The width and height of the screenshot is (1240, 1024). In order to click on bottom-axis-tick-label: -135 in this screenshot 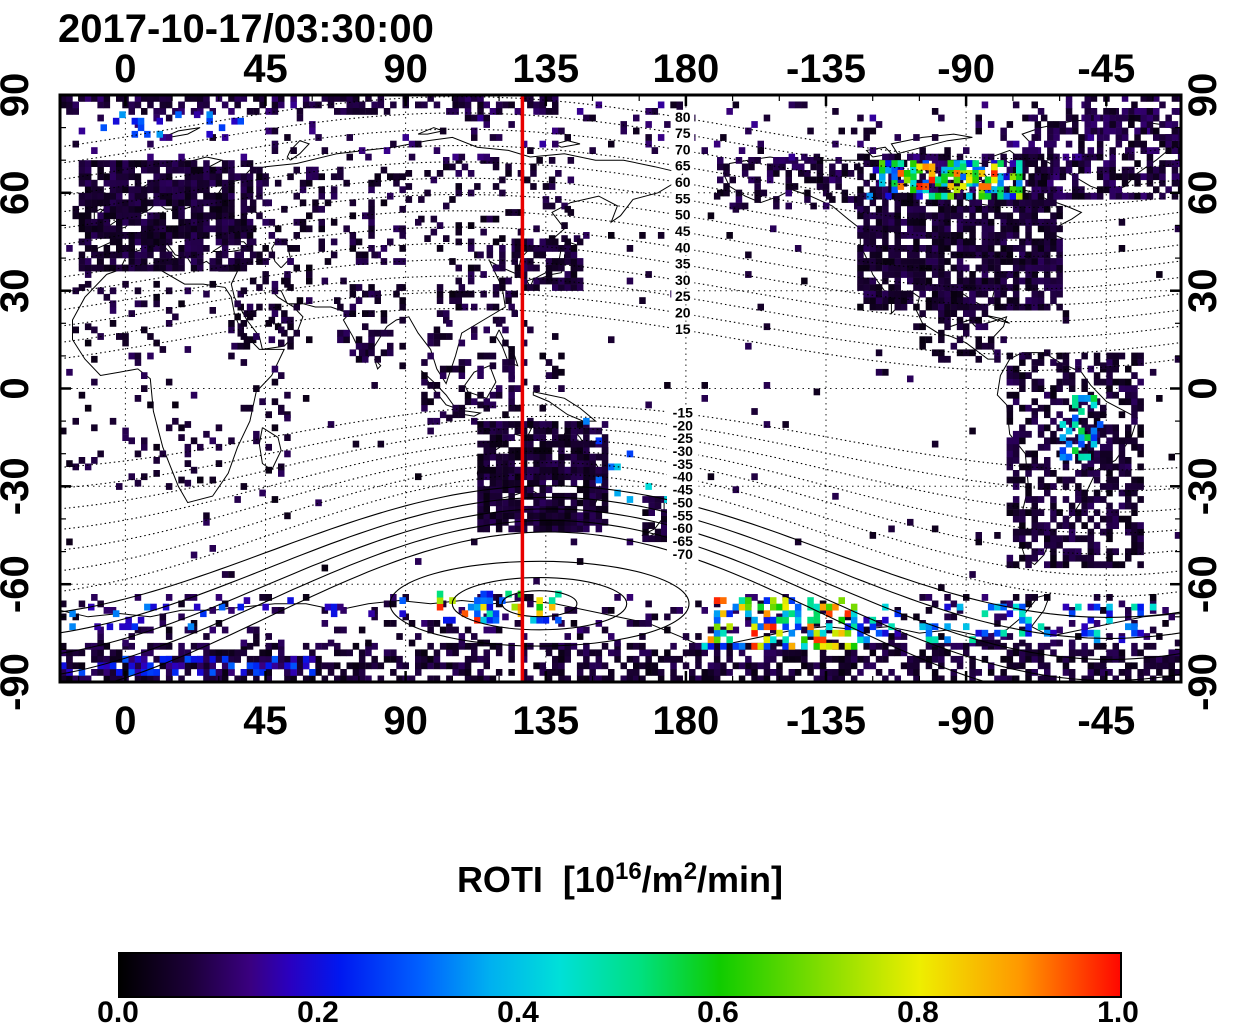, I will do `click(826, 721)`.